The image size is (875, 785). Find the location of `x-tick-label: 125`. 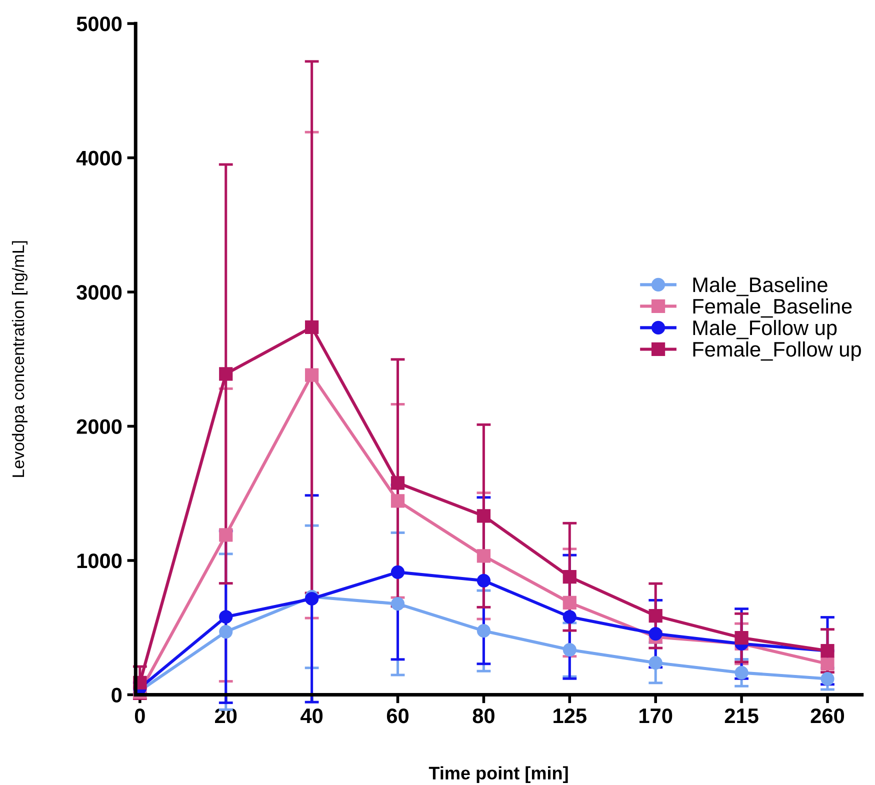

x-tick-label: 125 is located at coordinates (570, 716).